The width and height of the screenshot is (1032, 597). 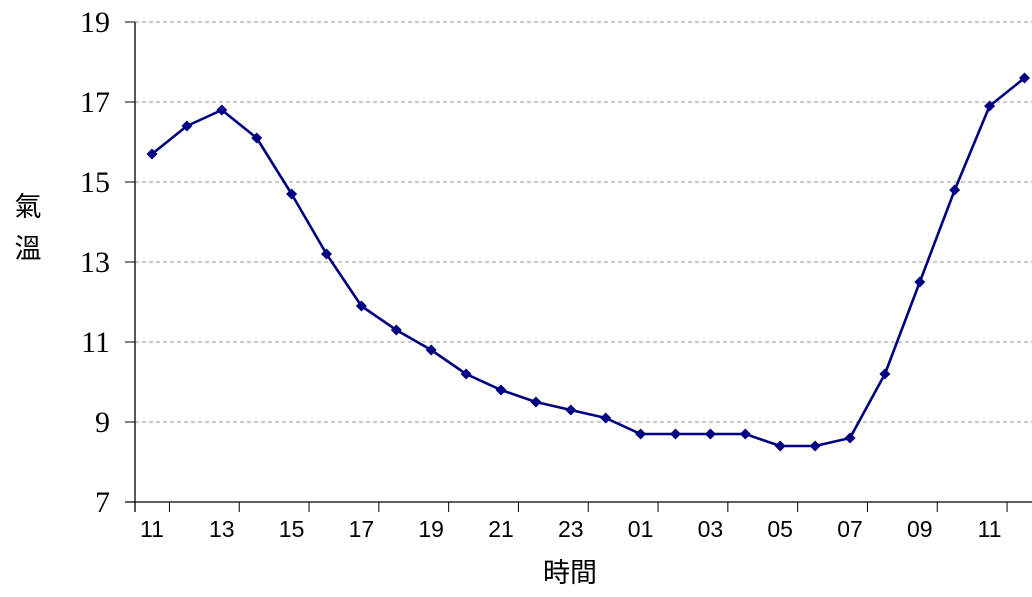 What do you see at coordinates (711, 529) in the screenshot?
I see `x-tick-label: 03` at bounding box center [711, 529].